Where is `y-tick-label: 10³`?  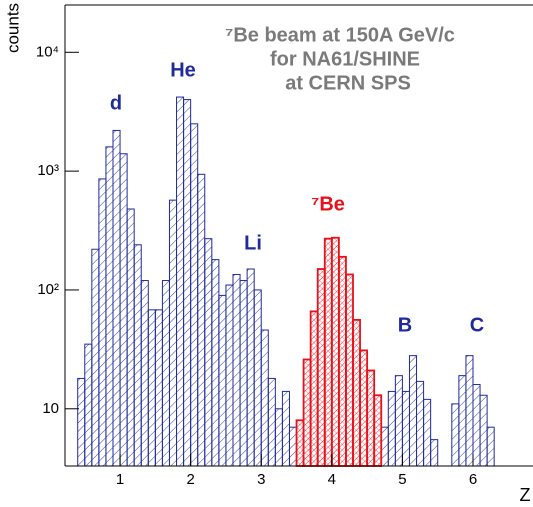 y-tick-label: 10³ is located at coordinates (48, 170).